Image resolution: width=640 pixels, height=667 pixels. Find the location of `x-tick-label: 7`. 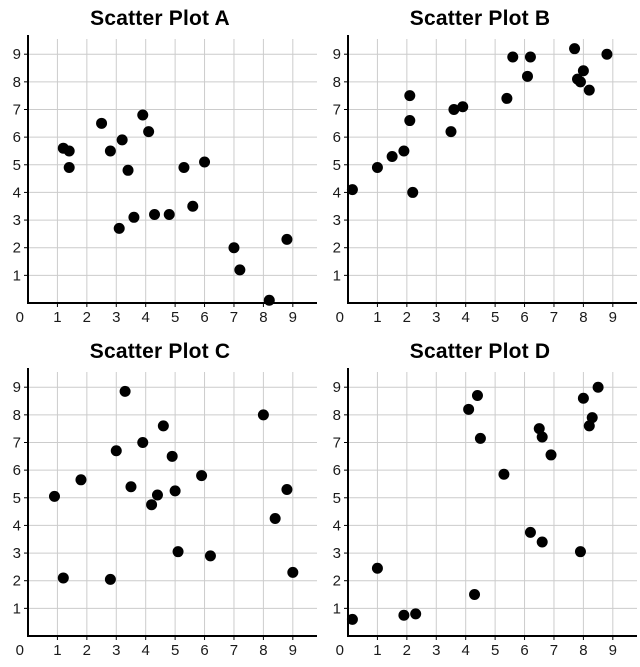

x-tick-label: 7 is located at coordinates (234, 317).